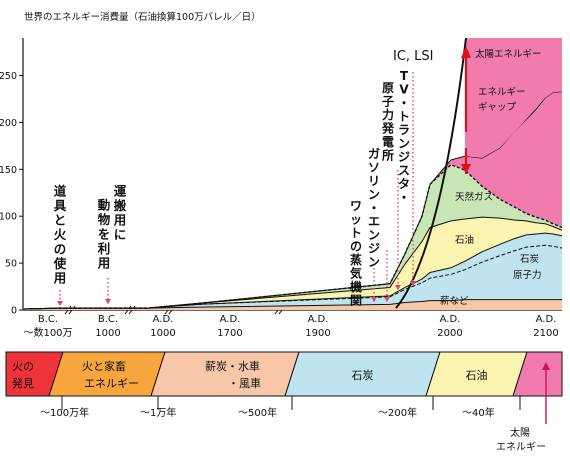 The width and height of the screenshot is (570, 463). Describe the element at coordinates (120, 205) in the screenshot. I see `annotation-animals-col1-char: 搬` at that location.